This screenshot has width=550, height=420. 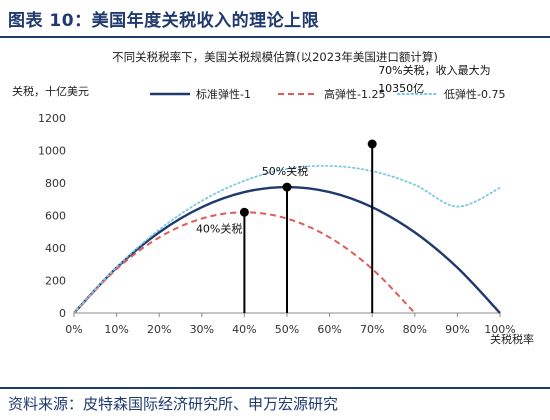 What do you see at coordinates (415, 329) in the screenshot?
I see `x-tick-label: 80%` at bounding box center [415, 329].